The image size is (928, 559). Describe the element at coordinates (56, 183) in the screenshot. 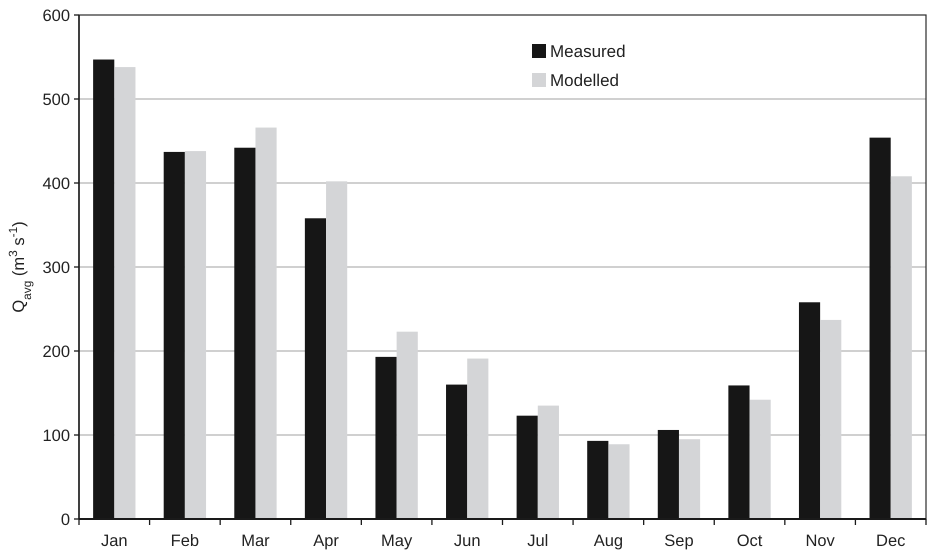

I see `y-tick-label: 400` at that location.